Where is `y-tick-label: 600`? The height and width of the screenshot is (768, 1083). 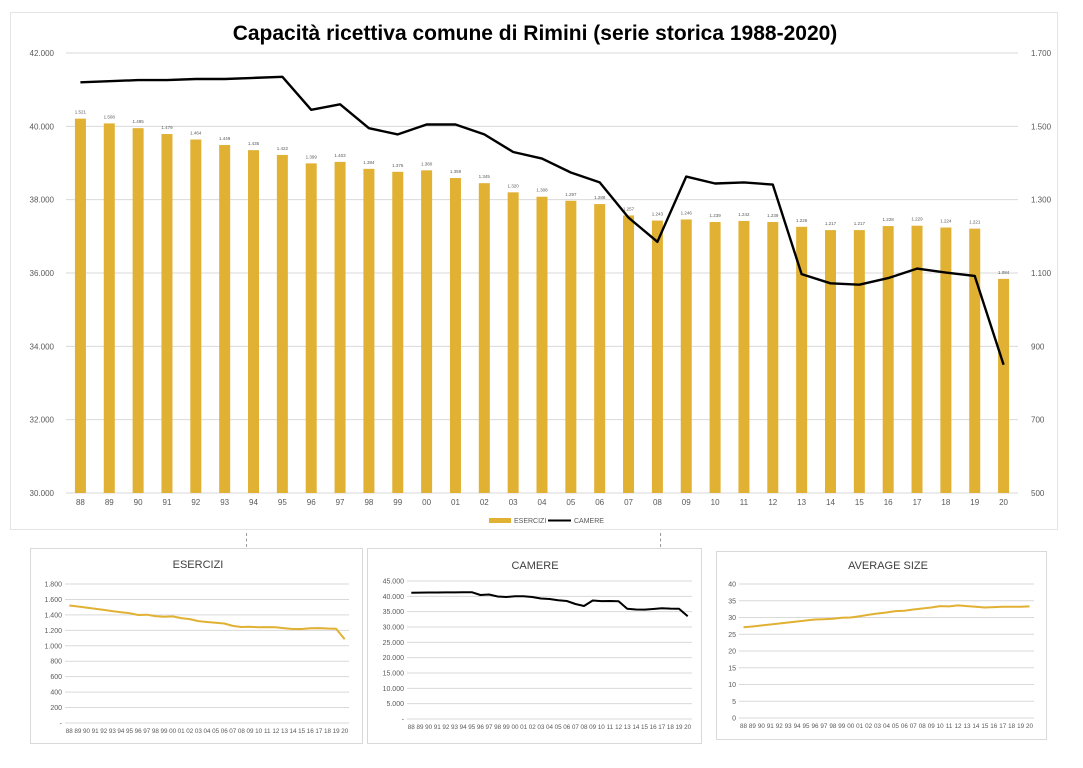
y-tick-label: 600 is located at coordinates (56, 677).